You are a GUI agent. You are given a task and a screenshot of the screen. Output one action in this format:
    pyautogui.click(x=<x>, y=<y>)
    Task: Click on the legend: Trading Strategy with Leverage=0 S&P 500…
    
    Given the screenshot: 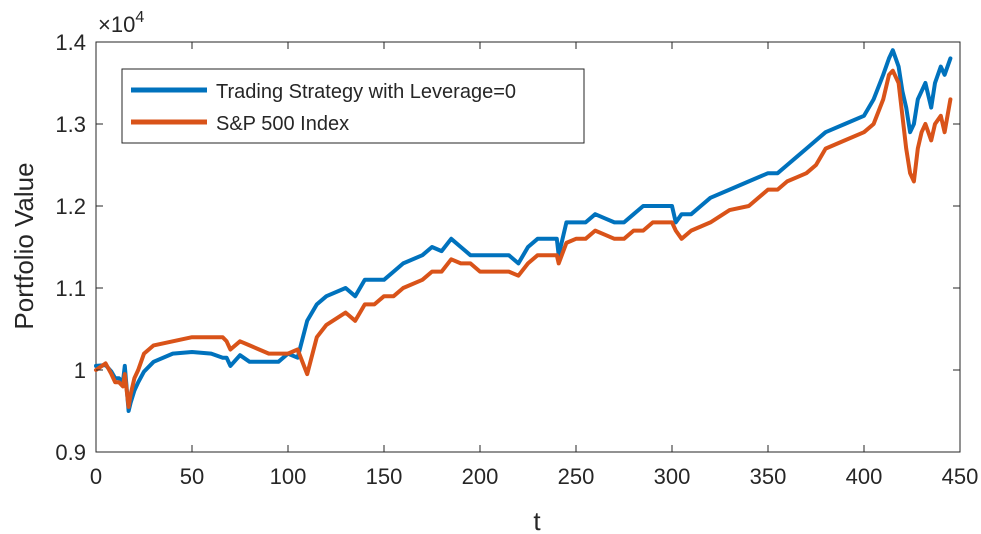 What is the action you would take?
    pyautogui.click(x=353, y=106)
    